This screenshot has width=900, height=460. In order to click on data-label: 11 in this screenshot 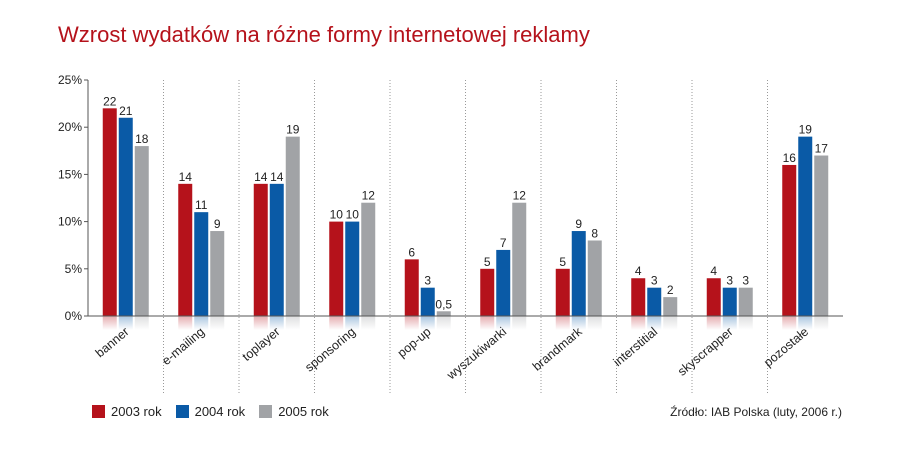, I will do `click(201, 205)`.